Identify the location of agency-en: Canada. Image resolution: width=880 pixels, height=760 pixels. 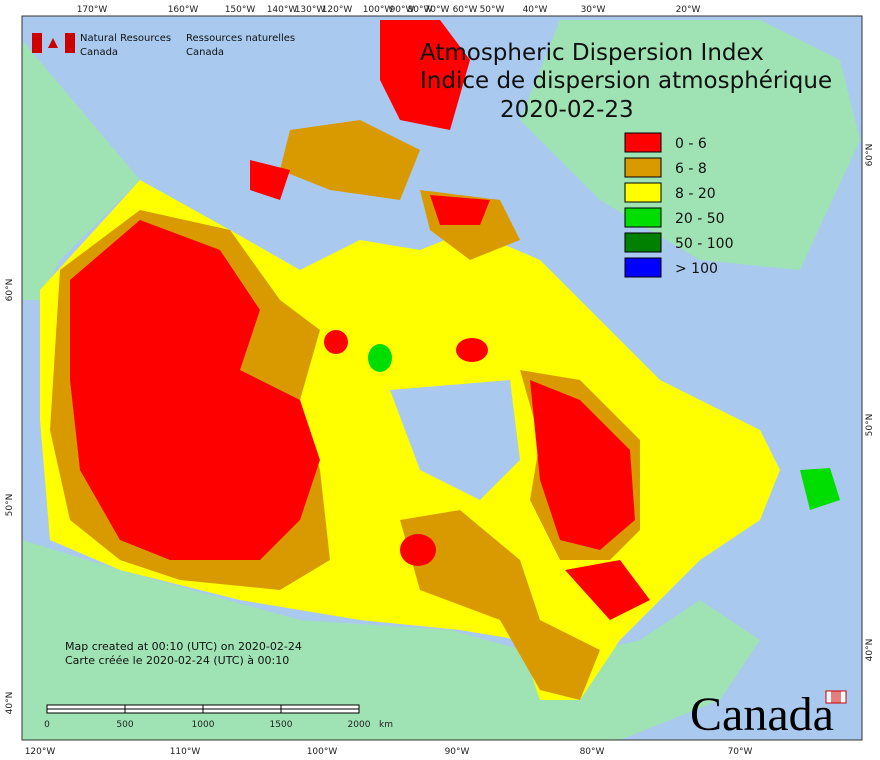
(99, 52).